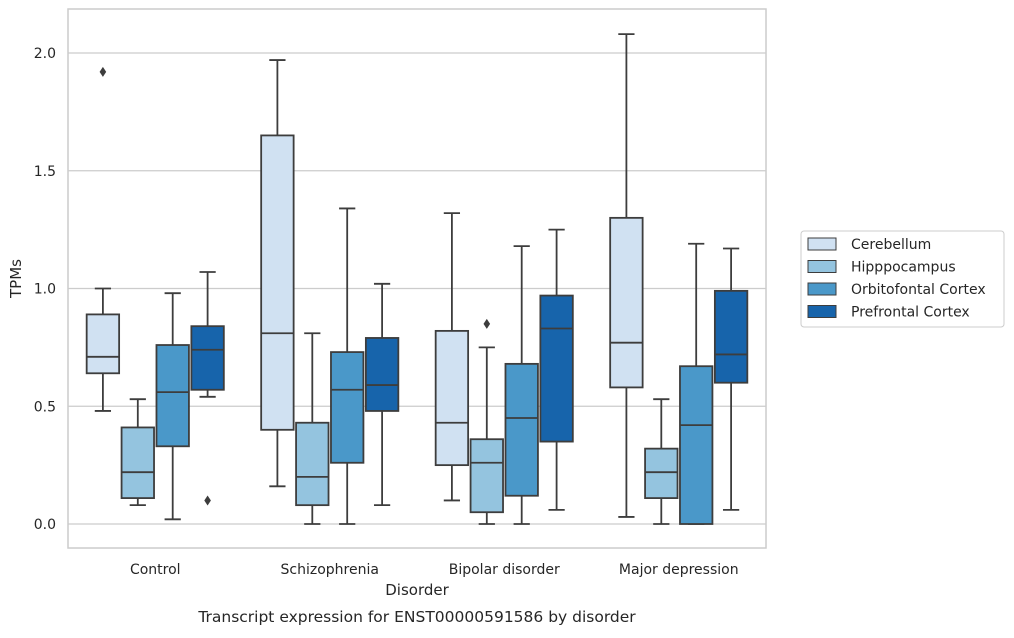 The height and width of the screenshot is (638, 1014). Describe the element at coordinates (330, 570) in the screenshot. I see `x-tick-label: Schizophrenia` at that location.